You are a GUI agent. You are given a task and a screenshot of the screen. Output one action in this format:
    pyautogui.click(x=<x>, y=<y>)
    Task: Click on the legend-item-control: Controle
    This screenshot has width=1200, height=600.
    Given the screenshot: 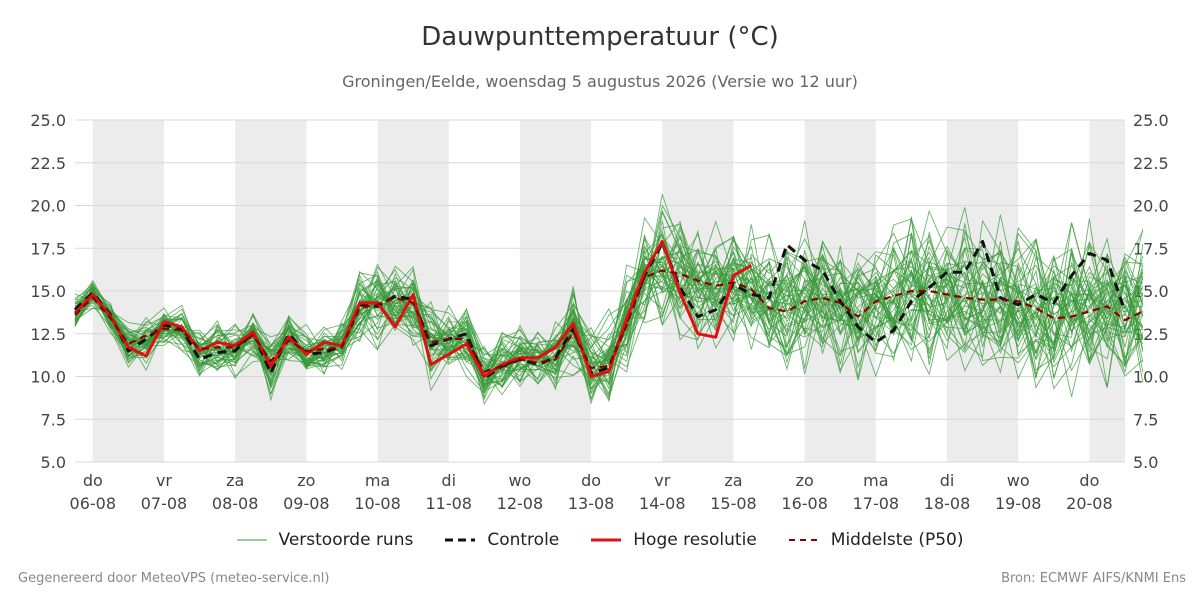 What is the action you would take?
    pyautogui.click(x=502, y=540)
    